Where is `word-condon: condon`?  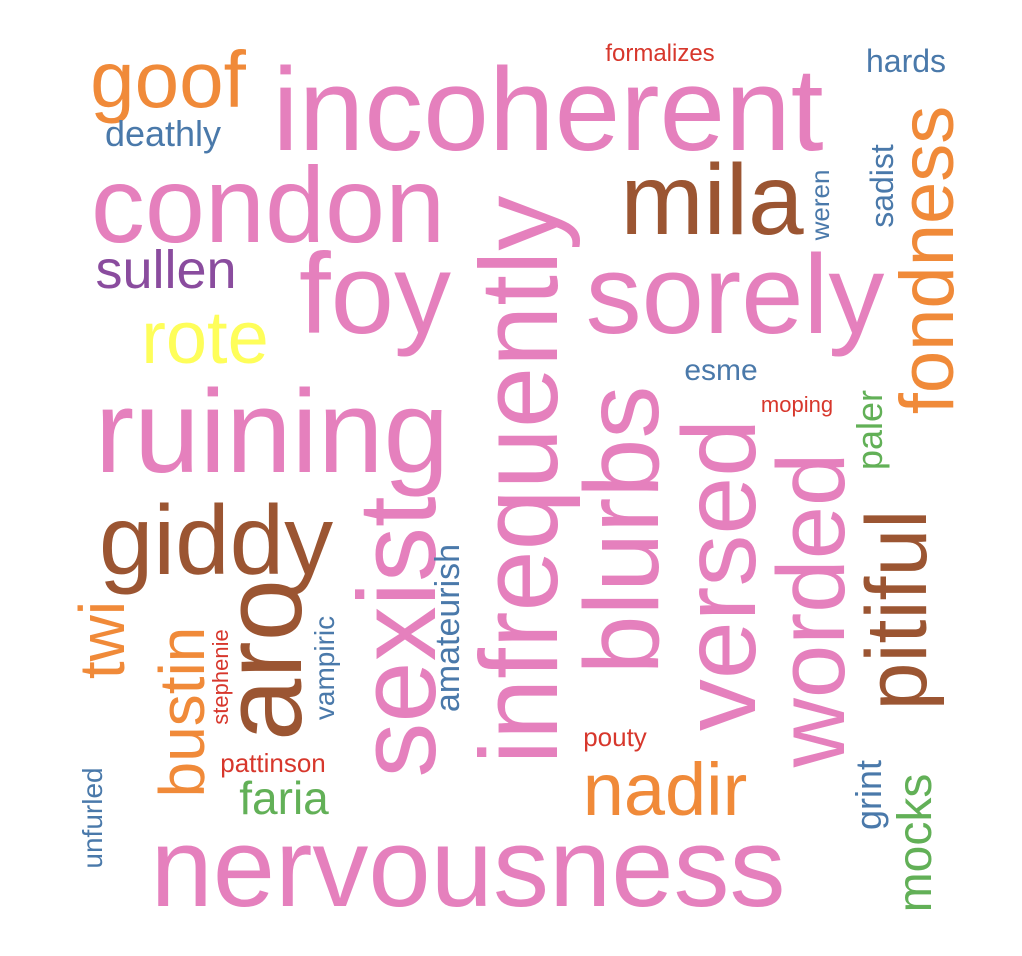 word-condon: condon is located at coordinates (268, 204).